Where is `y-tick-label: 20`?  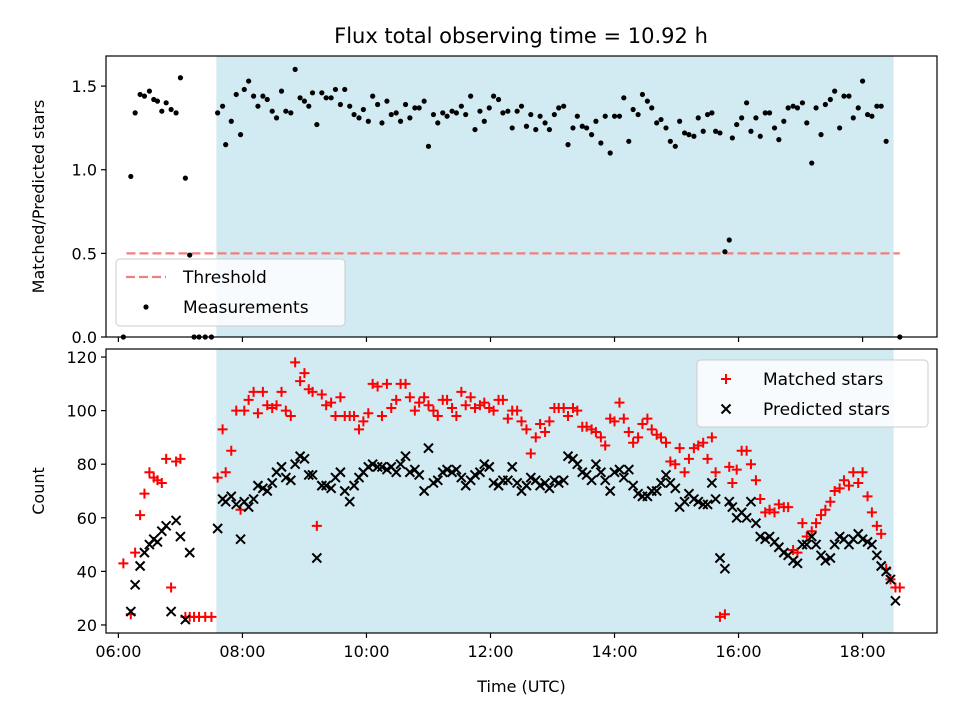
y-tick-label: 20 is located at coordinates (87, 625).